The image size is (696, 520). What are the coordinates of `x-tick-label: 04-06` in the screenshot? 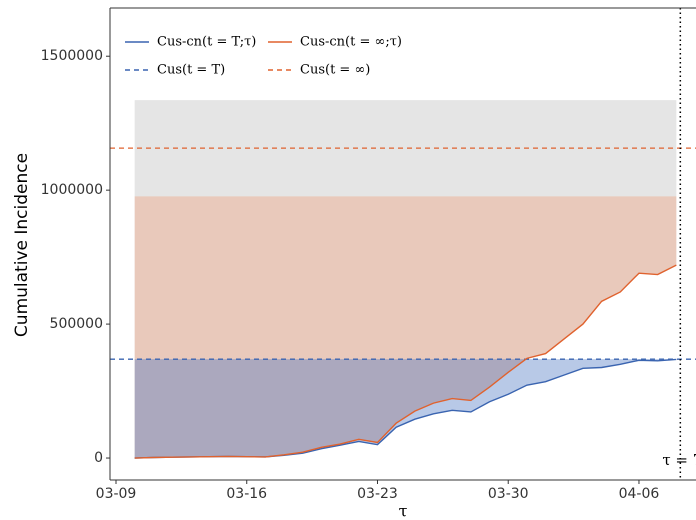 It's located at (639, 494).